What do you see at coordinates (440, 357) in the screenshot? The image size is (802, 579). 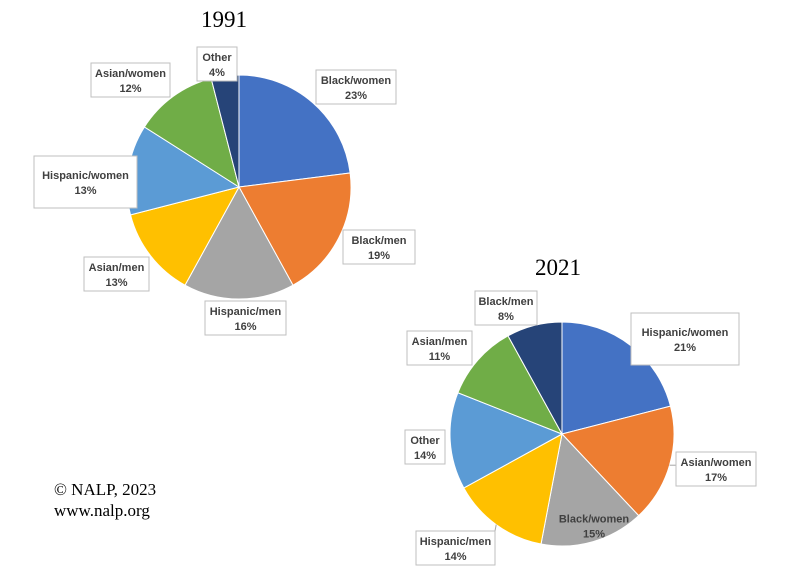 I see `data-label-value: 11%` at bounding box center [440, 357].